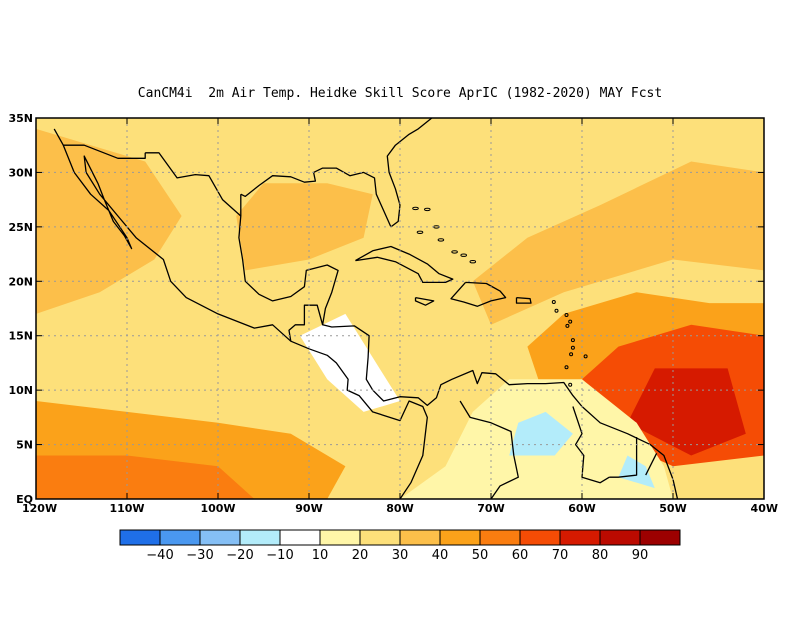 The height and width of the screenshot is (618, 800). What do you see at coordinates (320, 555) in the screenshot?
I see `colorbar-label: 10` at bounding box center [320, 555].